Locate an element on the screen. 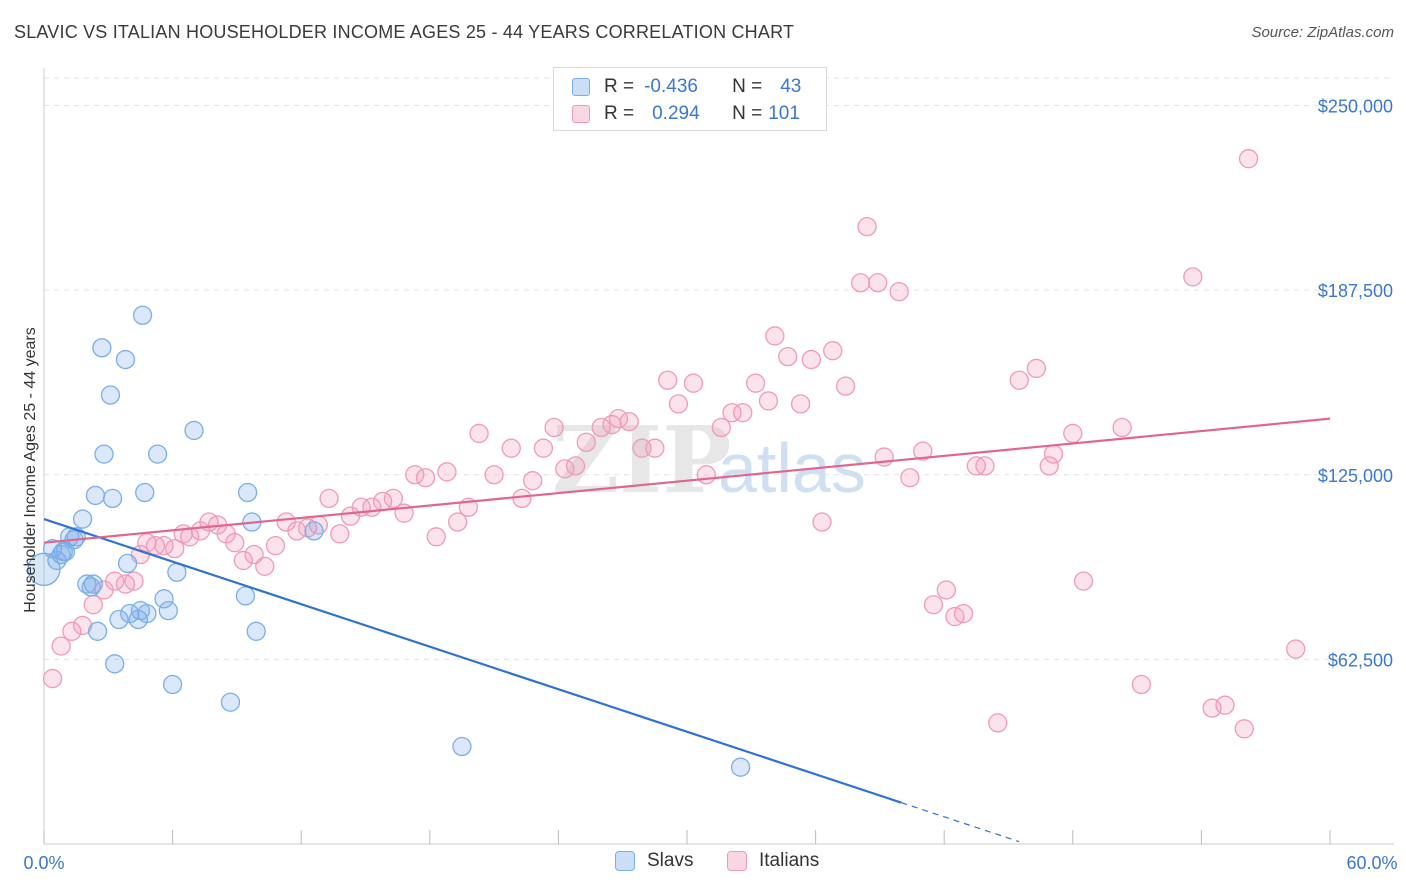 Image resolution: width=1406 pixels, height=892 pixels. legend-item-slavs: Slavs is located at coordinates (654, 861).